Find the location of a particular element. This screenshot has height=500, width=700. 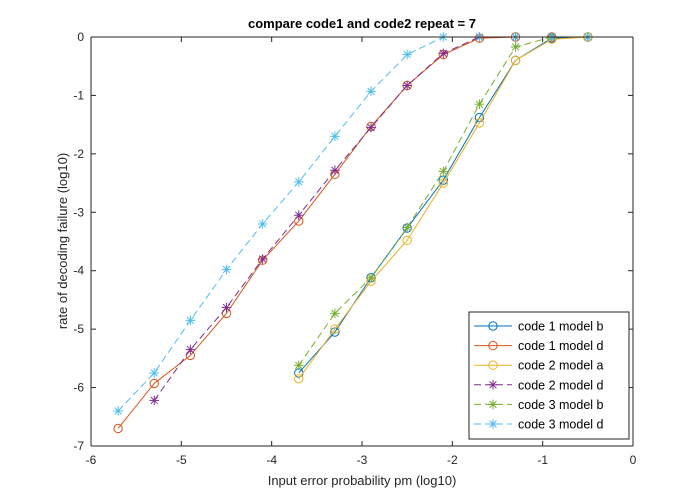

y-tick-label: -2 is located at coordinates (78, 154).